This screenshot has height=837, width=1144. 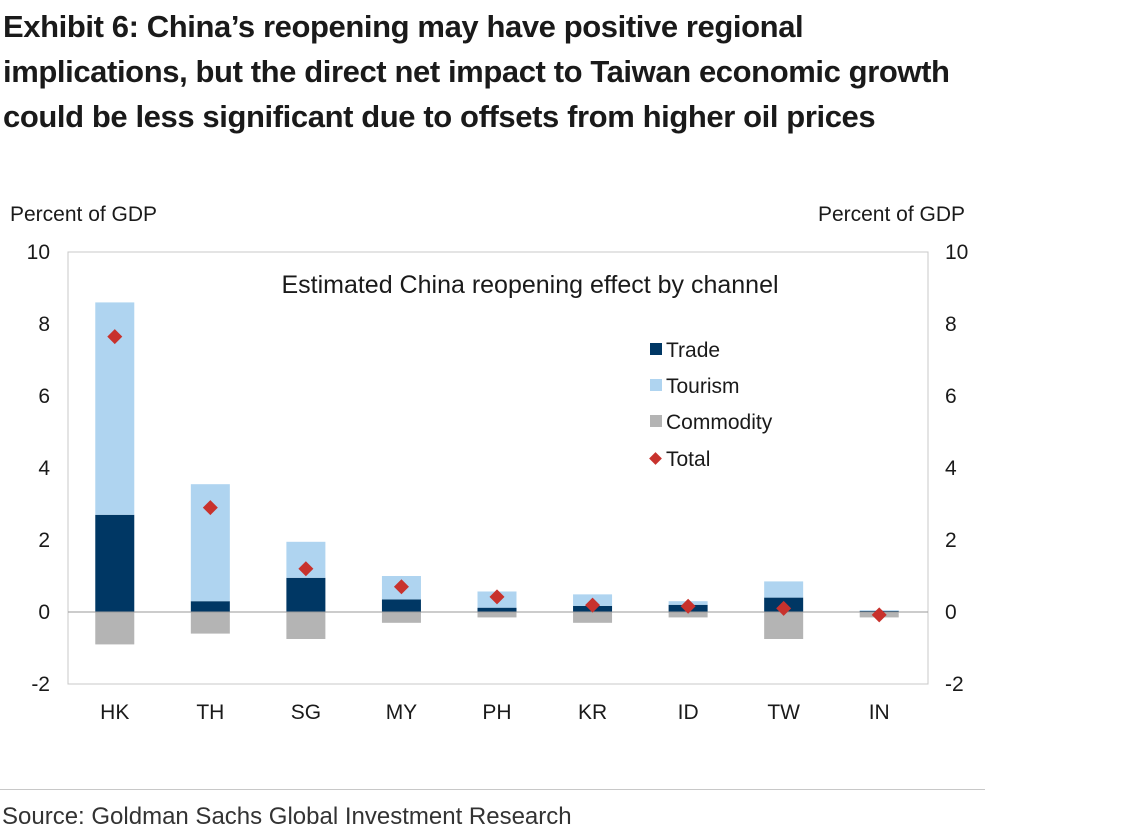 I want to click on y-ticks-right: 10 8 6 4 2 0 -2, so click(x=956, y=468).